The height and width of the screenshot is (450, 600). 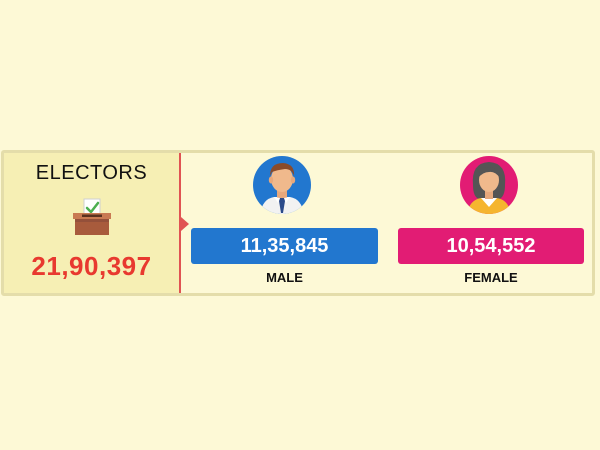 What do you see at coordinates (185, 224) in the screenshot?
I see `panel-pointer` at bounding box center [185, 224].